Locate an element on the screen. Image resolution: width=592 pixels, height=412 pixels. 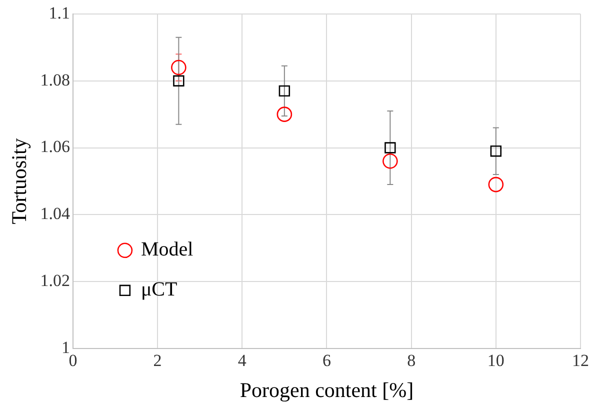
y-tick-label: 1 is located at coordinates (65, 347).